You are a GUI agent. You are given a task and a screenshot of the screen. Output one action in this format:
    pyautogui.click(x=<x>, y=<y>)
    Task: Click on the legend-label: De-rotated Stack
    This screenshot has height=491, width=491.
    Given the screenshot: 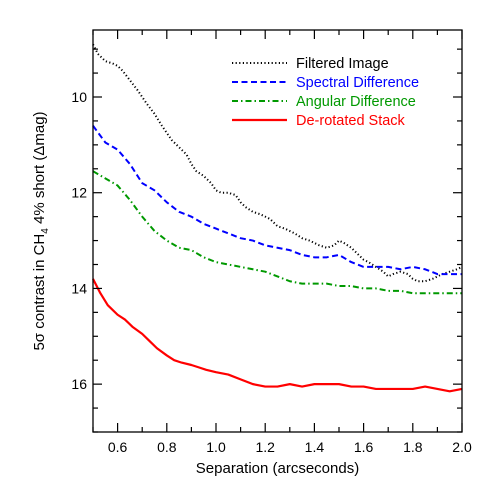 What is the action you would take?
    pyautogui.click(x=351, y=121)
    